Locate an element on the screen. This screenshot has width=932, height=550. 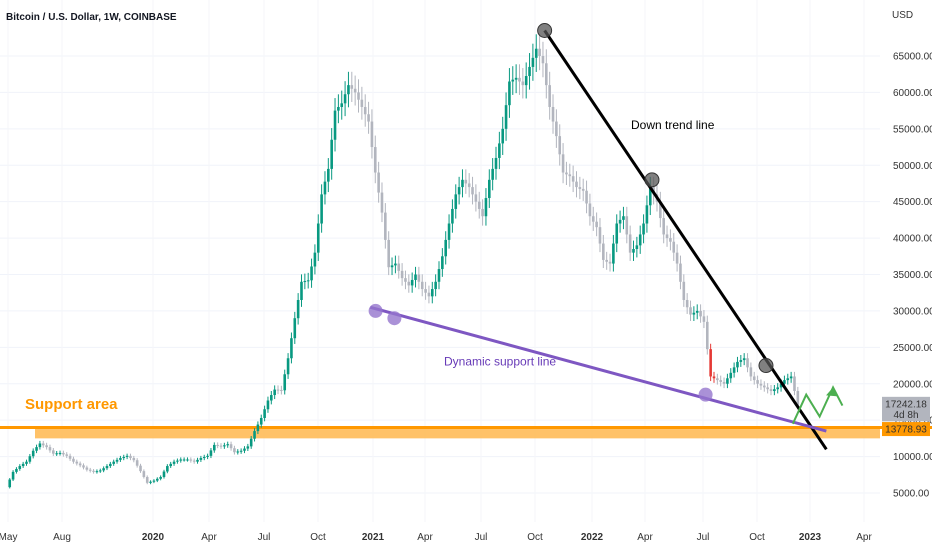
price-label-bg is located at coordinates (906, 429).